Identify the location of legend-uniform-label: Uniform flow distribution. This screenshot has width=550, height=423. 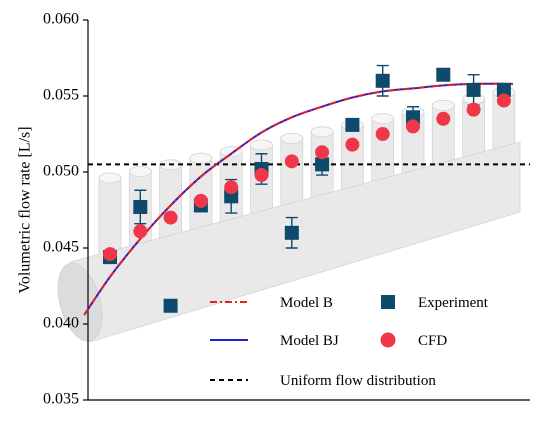
(358, 381).